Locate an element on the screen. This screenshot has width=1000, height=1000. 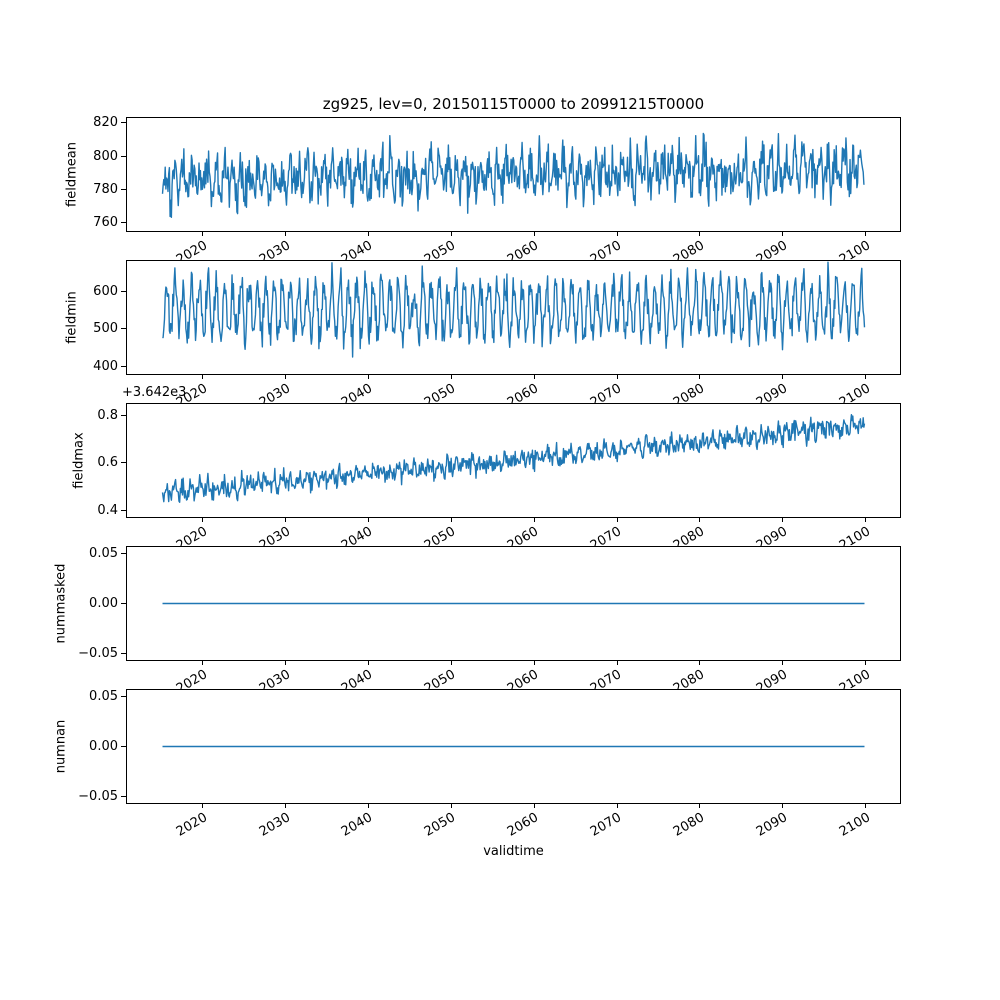
line-series-nummasked is located at coordinates (513, 603).